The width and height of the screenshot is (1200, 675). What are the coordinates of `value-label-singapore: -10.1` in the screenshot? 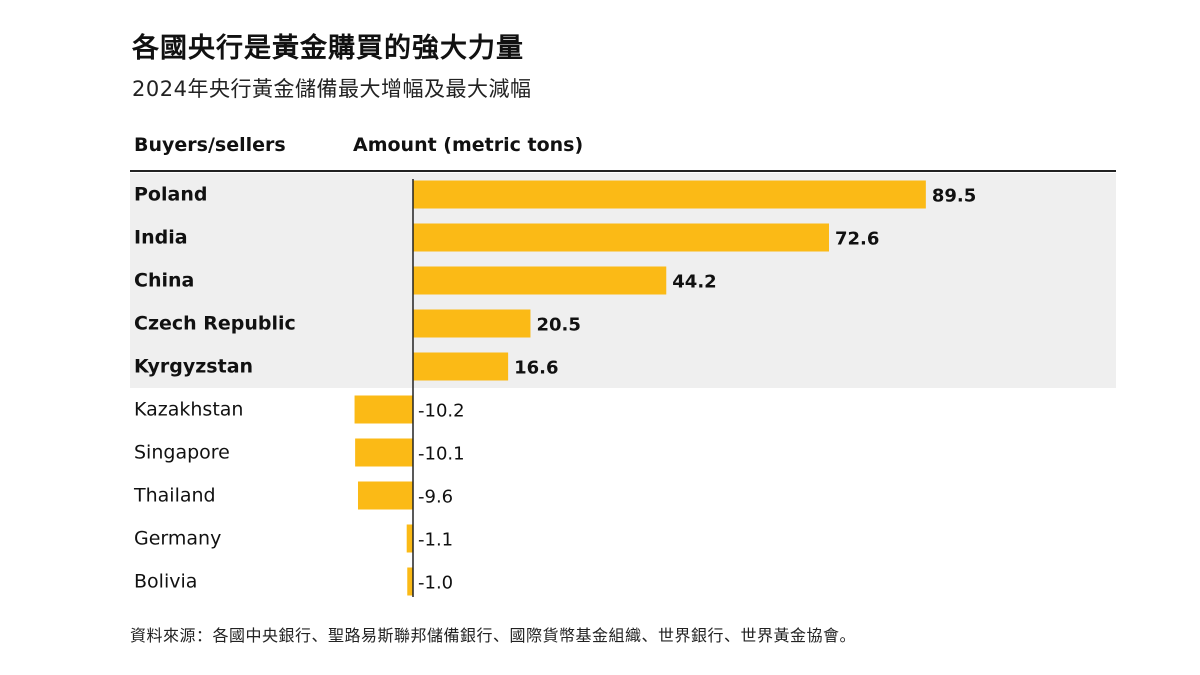 It's located at (441, 454).